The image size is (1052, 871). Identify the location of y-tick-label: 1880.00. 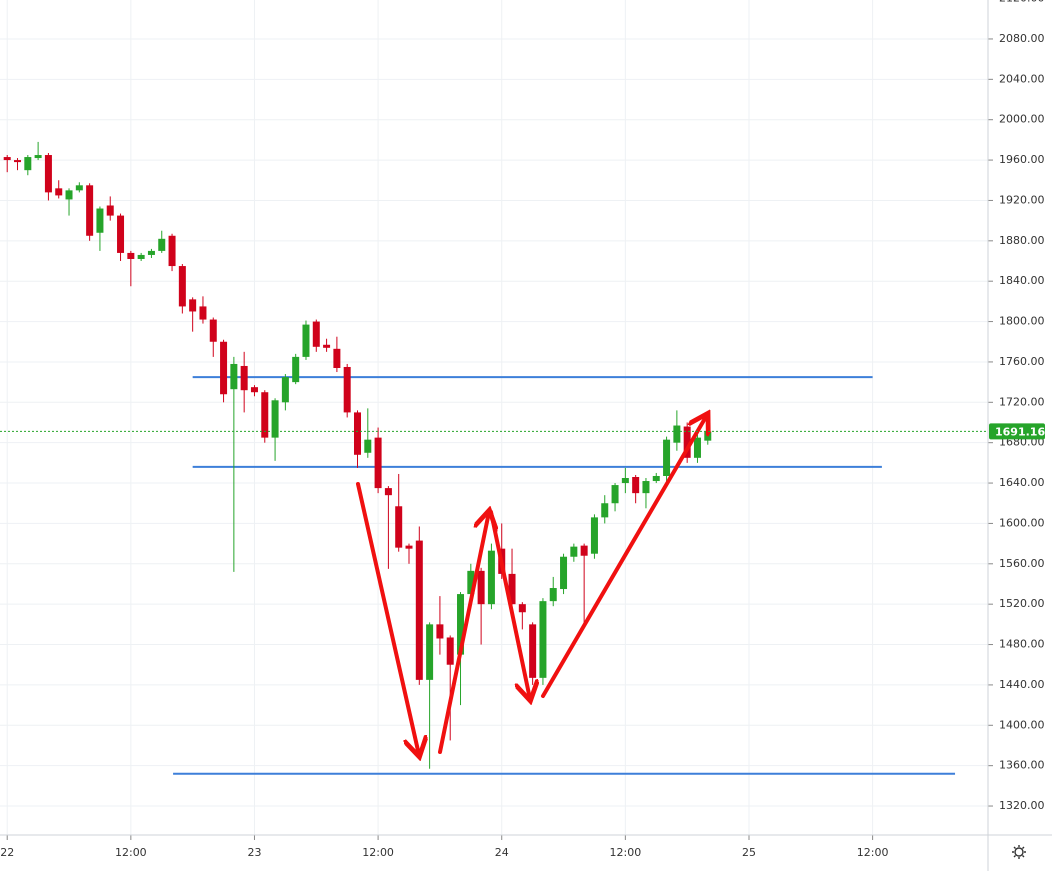
(1022, 240).